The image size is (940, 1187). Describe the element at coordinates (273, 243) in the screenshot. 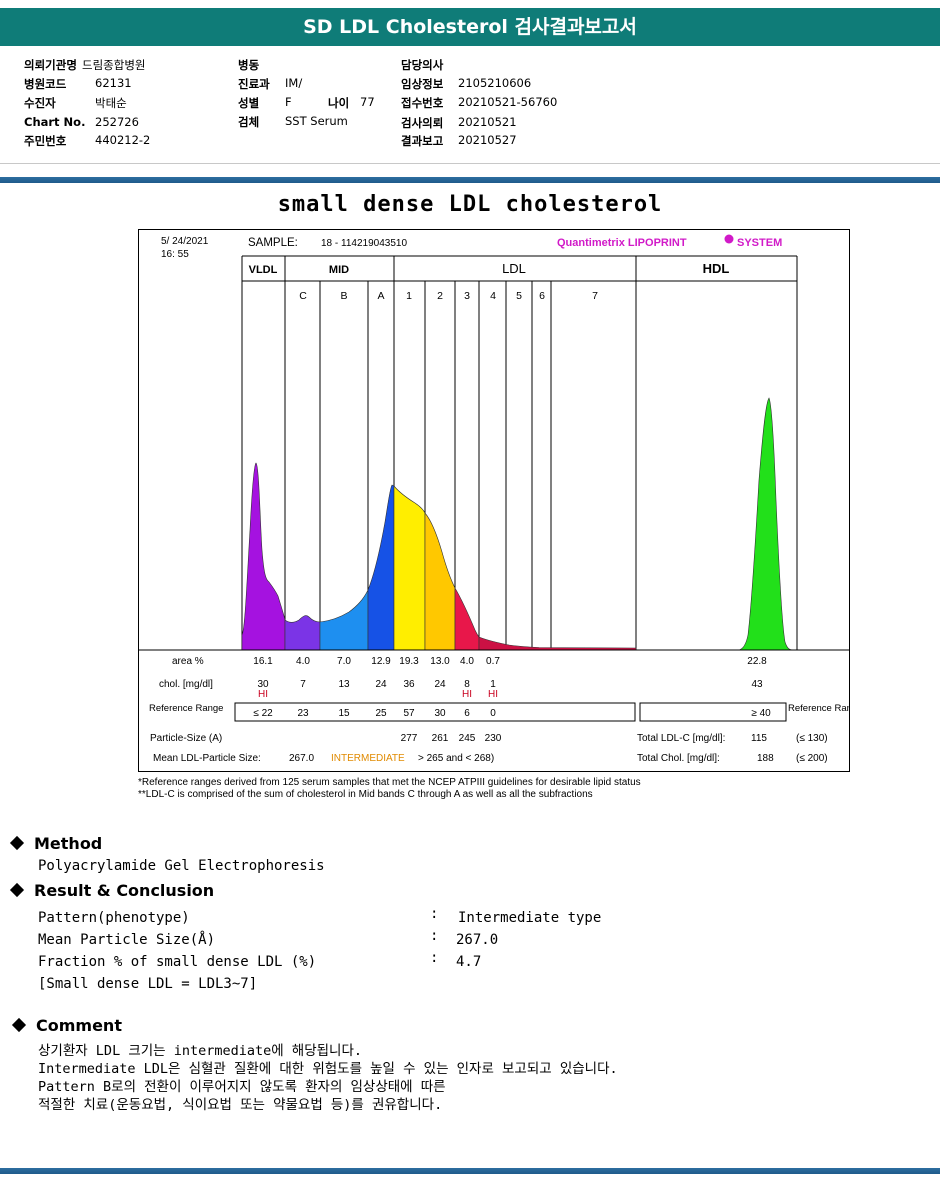

I see `sample-label: SAMPLE:` at that location.